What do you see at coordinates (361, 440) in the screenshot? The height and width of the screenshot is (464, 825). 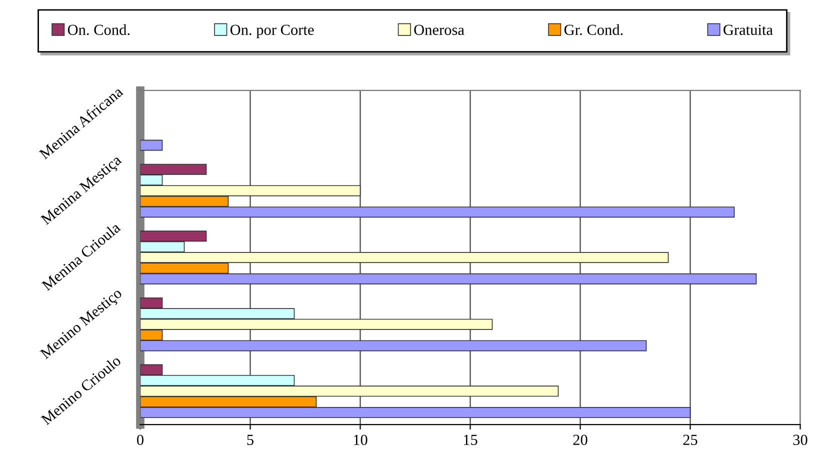 I see `x-tick-label: 10` at bounding box center [361, 440].